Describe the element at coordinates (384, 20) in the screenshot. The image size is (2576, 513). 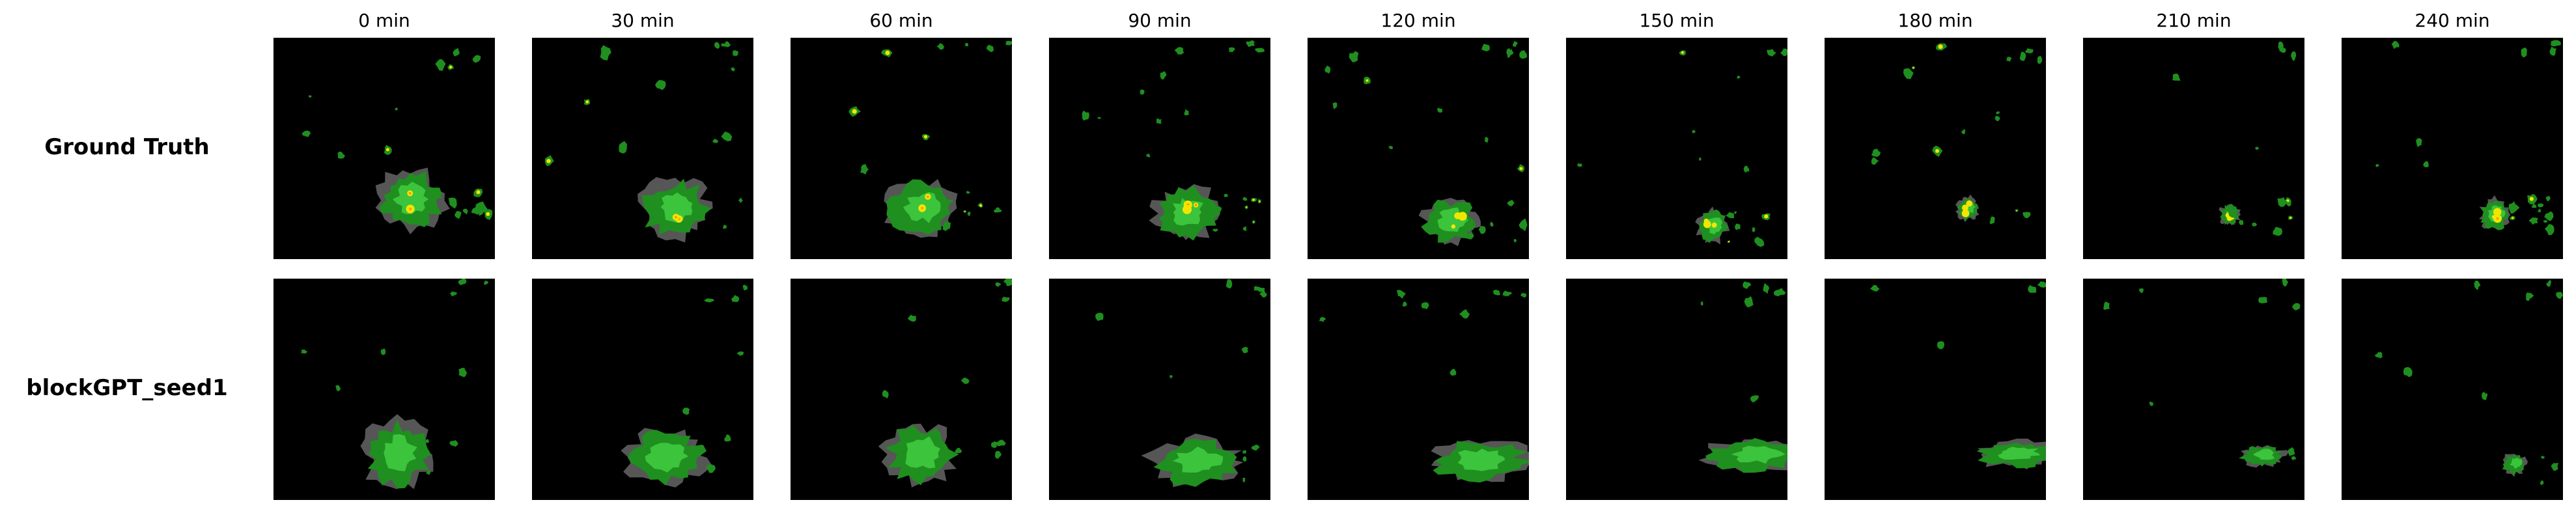
I see `column-title-0: 0 min` at that location.